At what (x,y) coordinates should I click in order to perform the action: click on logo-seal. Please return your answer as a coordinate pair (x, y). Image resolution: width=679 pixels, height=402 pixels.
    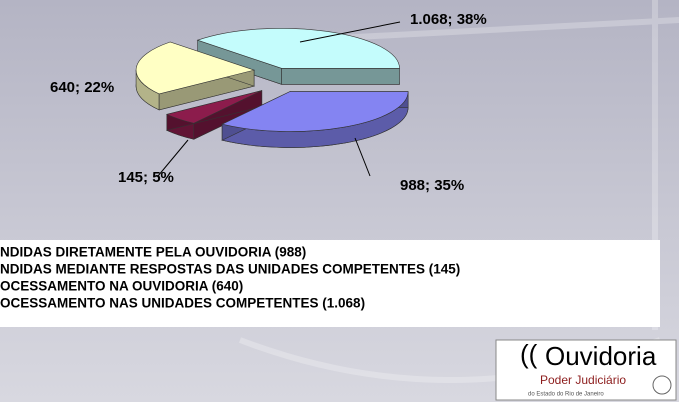
    Looking at the image, I should click on (662, 385).